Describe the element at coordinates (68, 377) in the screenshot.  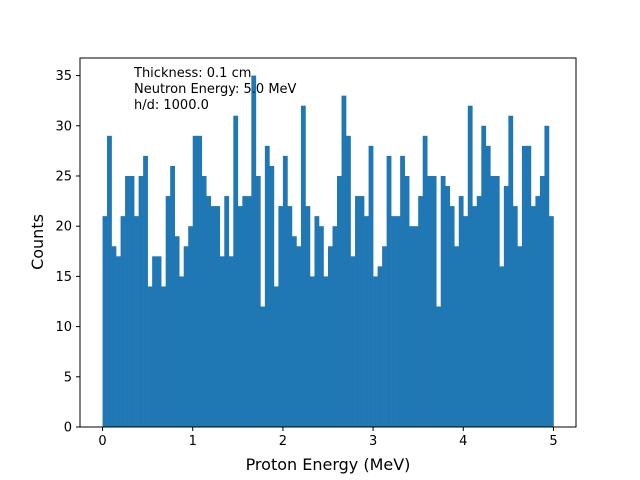
I see `y-tick-label: 5` at that location.